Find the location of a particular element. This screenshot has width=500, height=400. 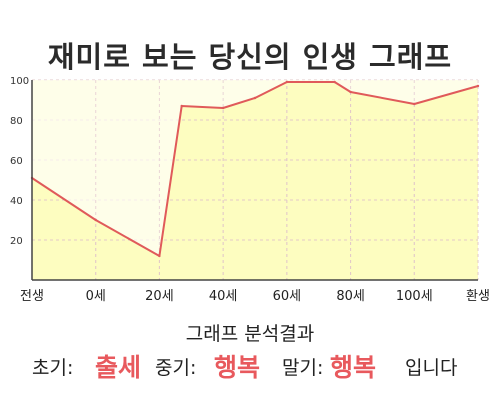

y-tick-label-80: 80 is located at coordinates (16, 121).